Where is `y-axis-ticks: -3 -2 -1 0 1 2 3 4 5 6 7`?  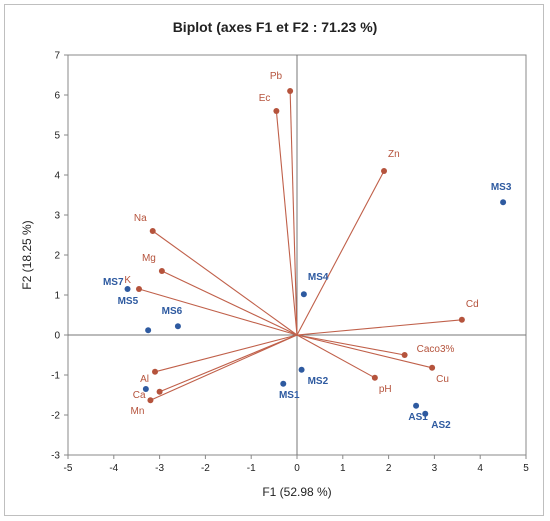
y-axis-ticks: -3 -2 -1 0 1 2 3 4 5 6 7 is located at coordinates (59, 256).